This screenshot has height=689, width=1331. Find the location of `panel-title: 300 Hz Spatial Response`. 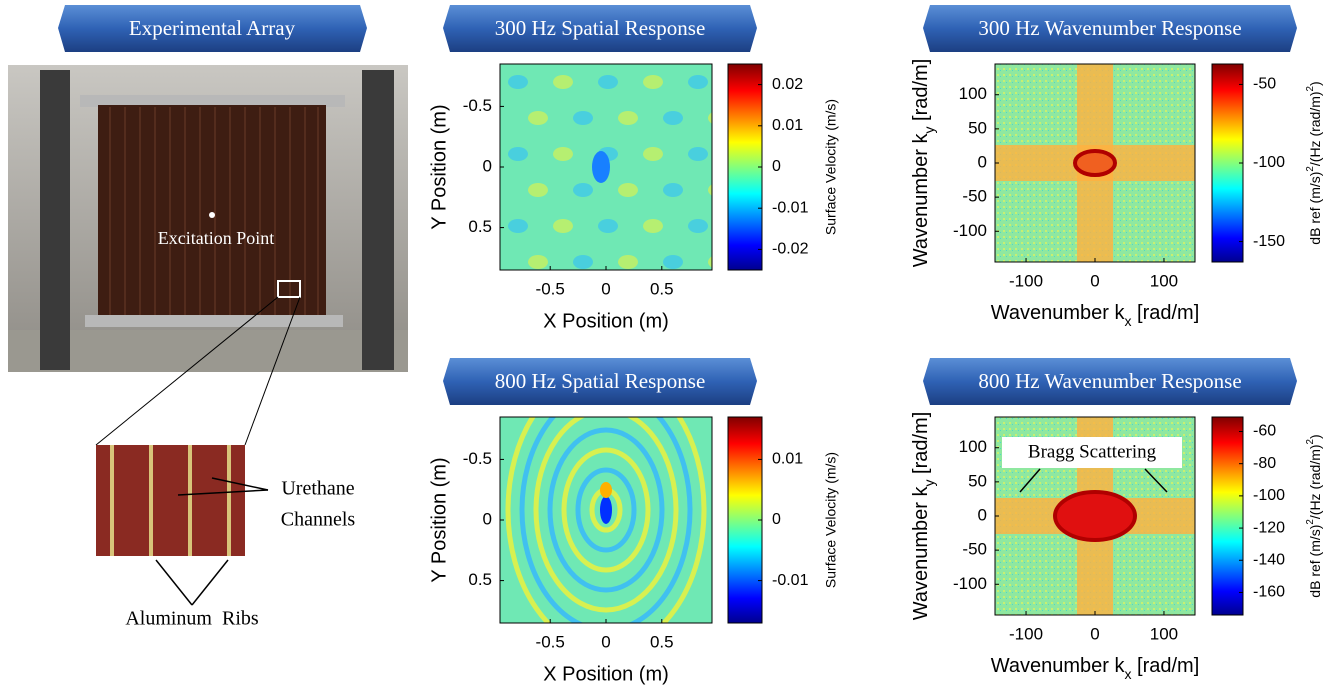

panel-title: 300 Hz Spatial Response is located at coordinates (600, 28).